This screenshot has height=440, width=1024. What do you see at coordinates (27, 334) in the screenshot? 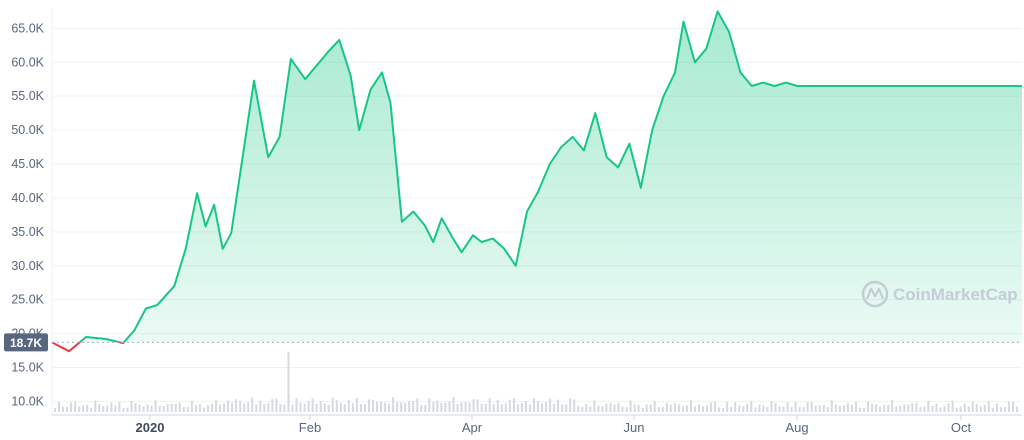
I see `y-tick-label: 20.0K` at bounding box center [27, 334].